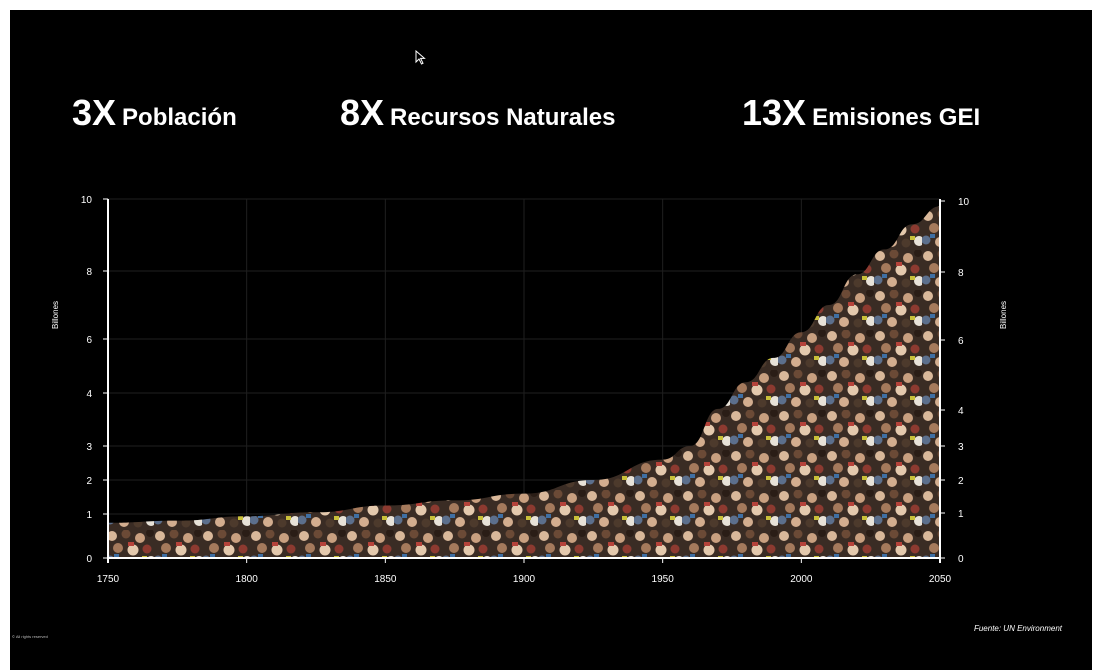  I want to click on headline-ghg-emissions: 13X Emisiones GEI, so click(861, 113).